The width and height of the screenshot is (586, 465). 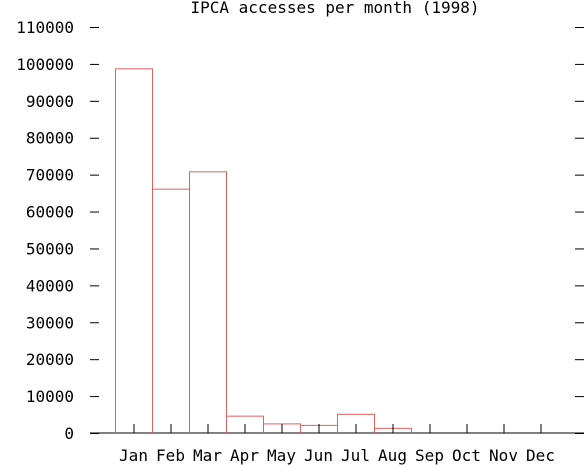 What do you see at coordinates (50, 396) in the screenshot?
I see `y-tick-label: 10000` at bounding box center [50, 396].